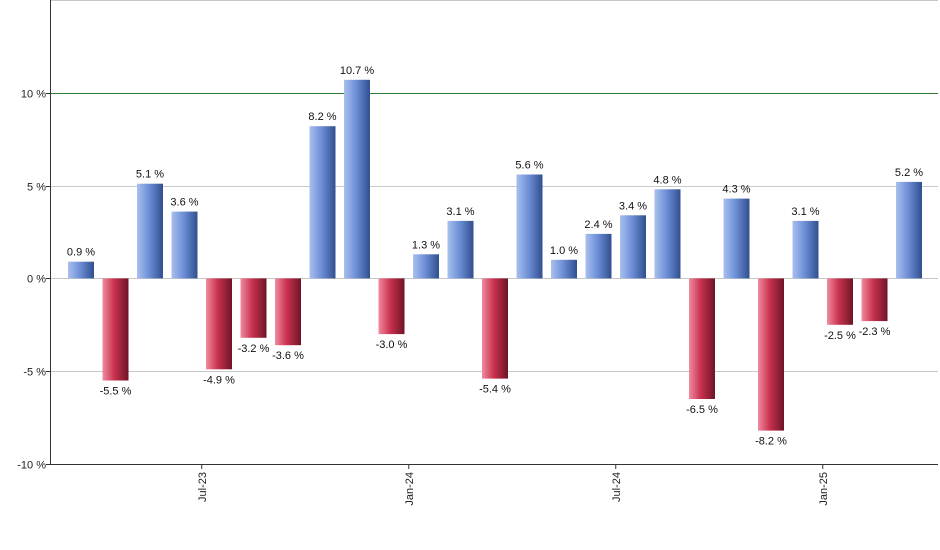 The height and width of the screenshot is (550, 940). Describe the element at coordinates (529, 166) in the screenshot. I see `data-label: 5.6 %` at that location.